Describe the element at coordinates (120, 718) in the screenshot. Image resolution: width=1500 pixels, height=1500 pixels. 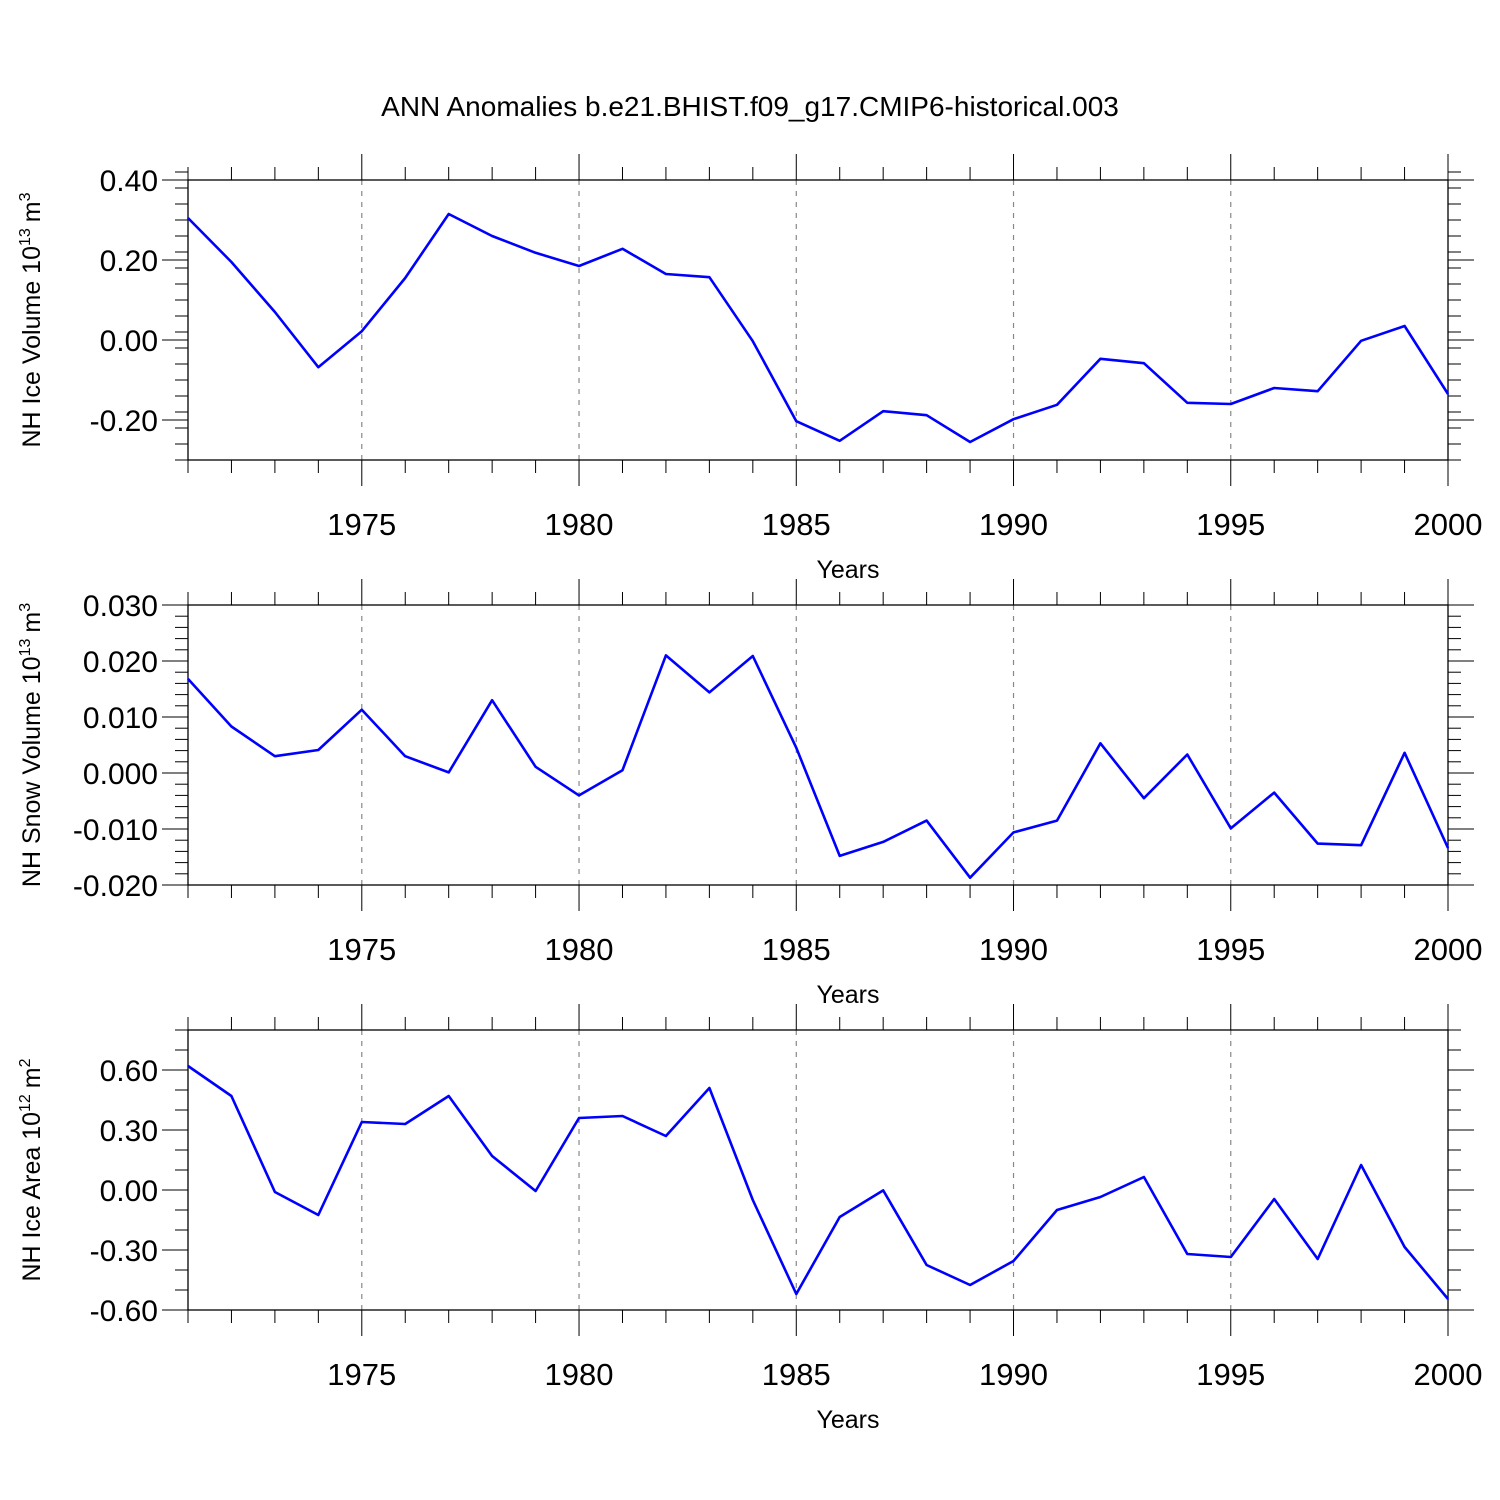
I see `y-tick-label: 0.010` at that location.